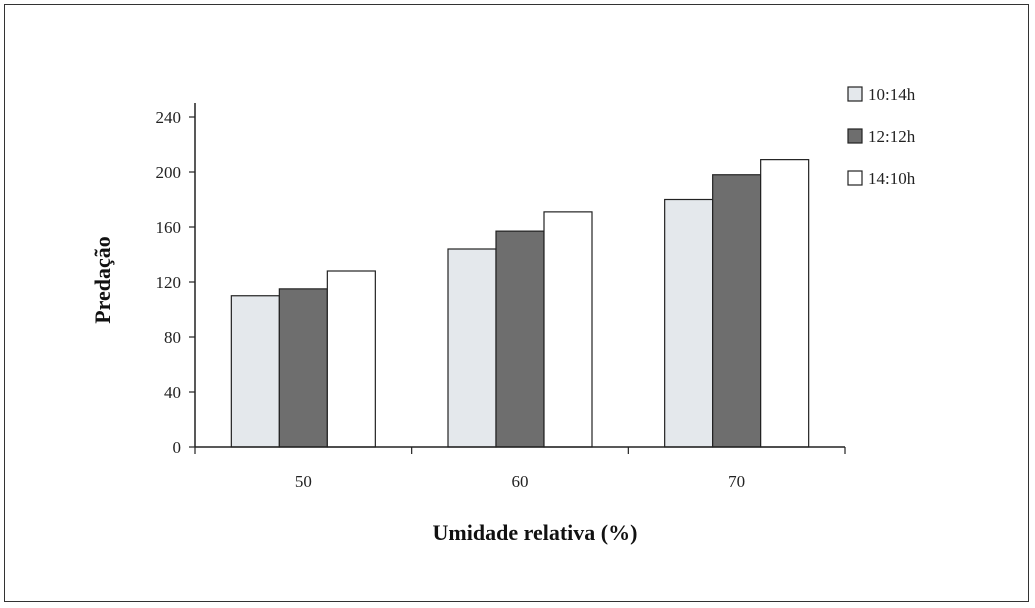 The height and width of the screenshot is (608, 1035). Describe the element at coordinates (169, 172) in the screenshot. I see `y-tick-label: 200` at that location.